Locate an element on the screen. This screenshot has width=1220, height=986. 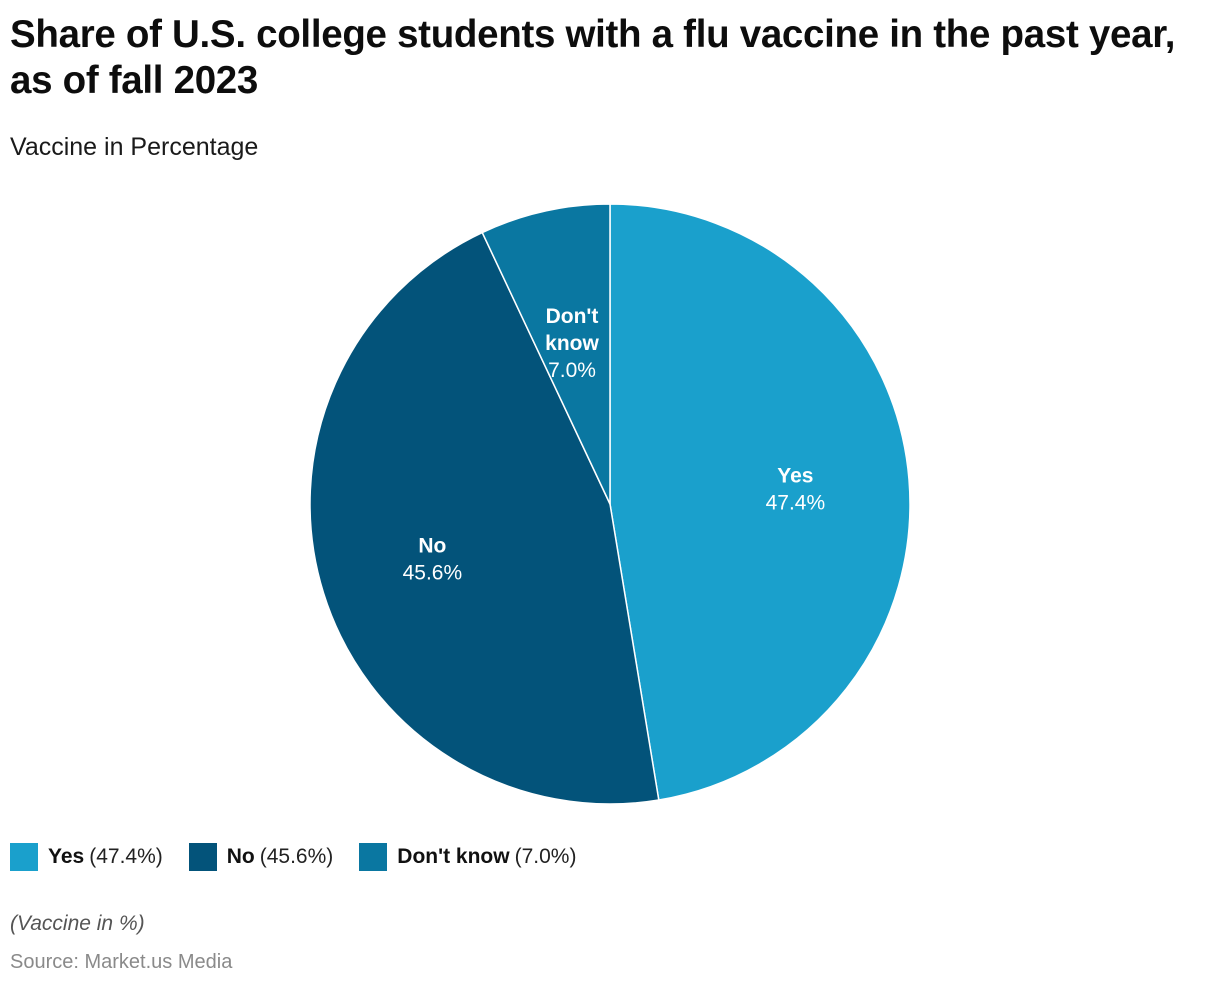
legend-item-yes: Yes (47.4%) is located at coordinates (86, 857).